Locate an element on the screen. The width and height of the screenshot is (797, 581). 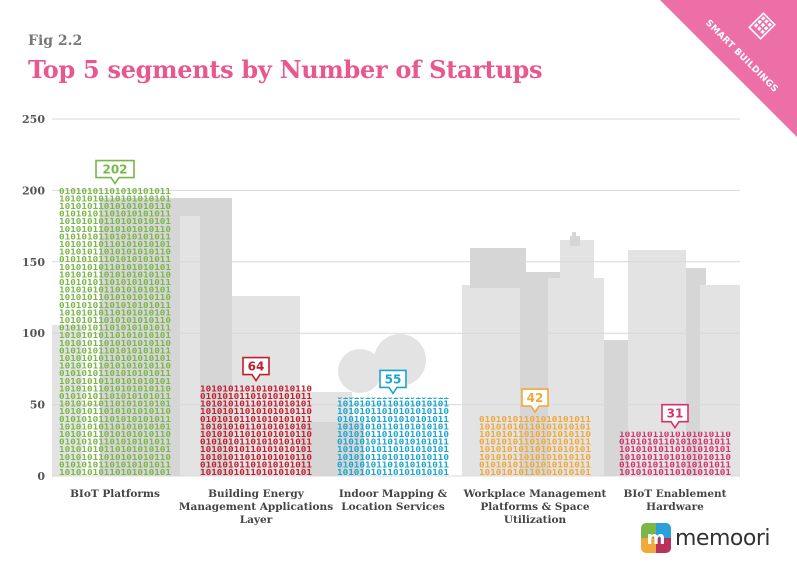
x-category-label: Utilization is located at coordinates (535, 520).